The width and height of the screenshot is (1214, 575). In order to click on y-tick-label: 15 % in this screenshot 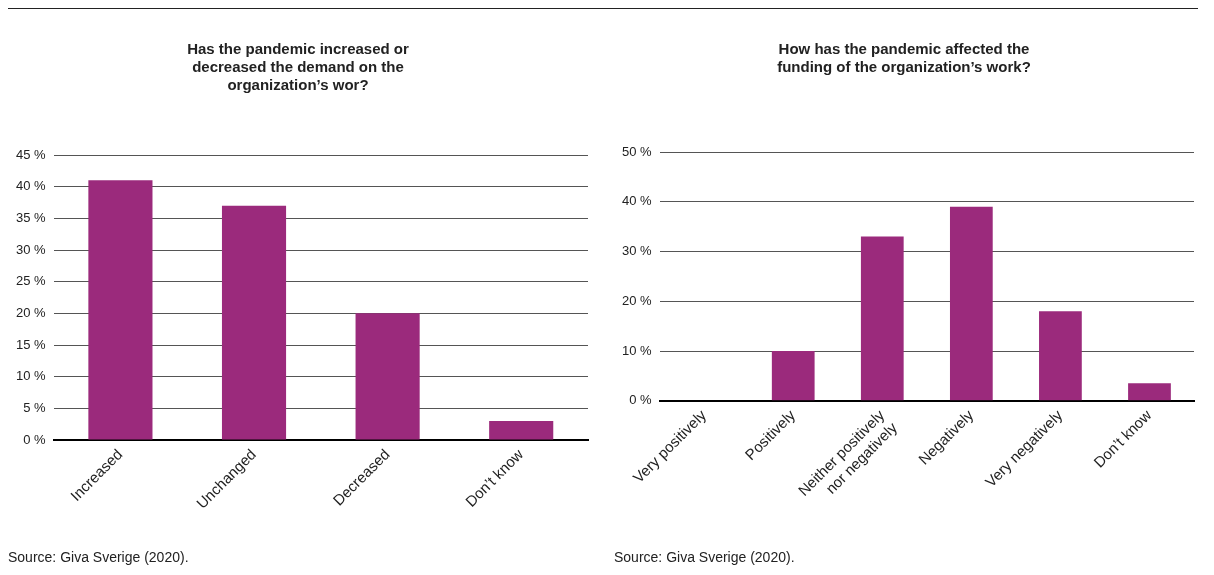, I will do `click(31, 344)`.